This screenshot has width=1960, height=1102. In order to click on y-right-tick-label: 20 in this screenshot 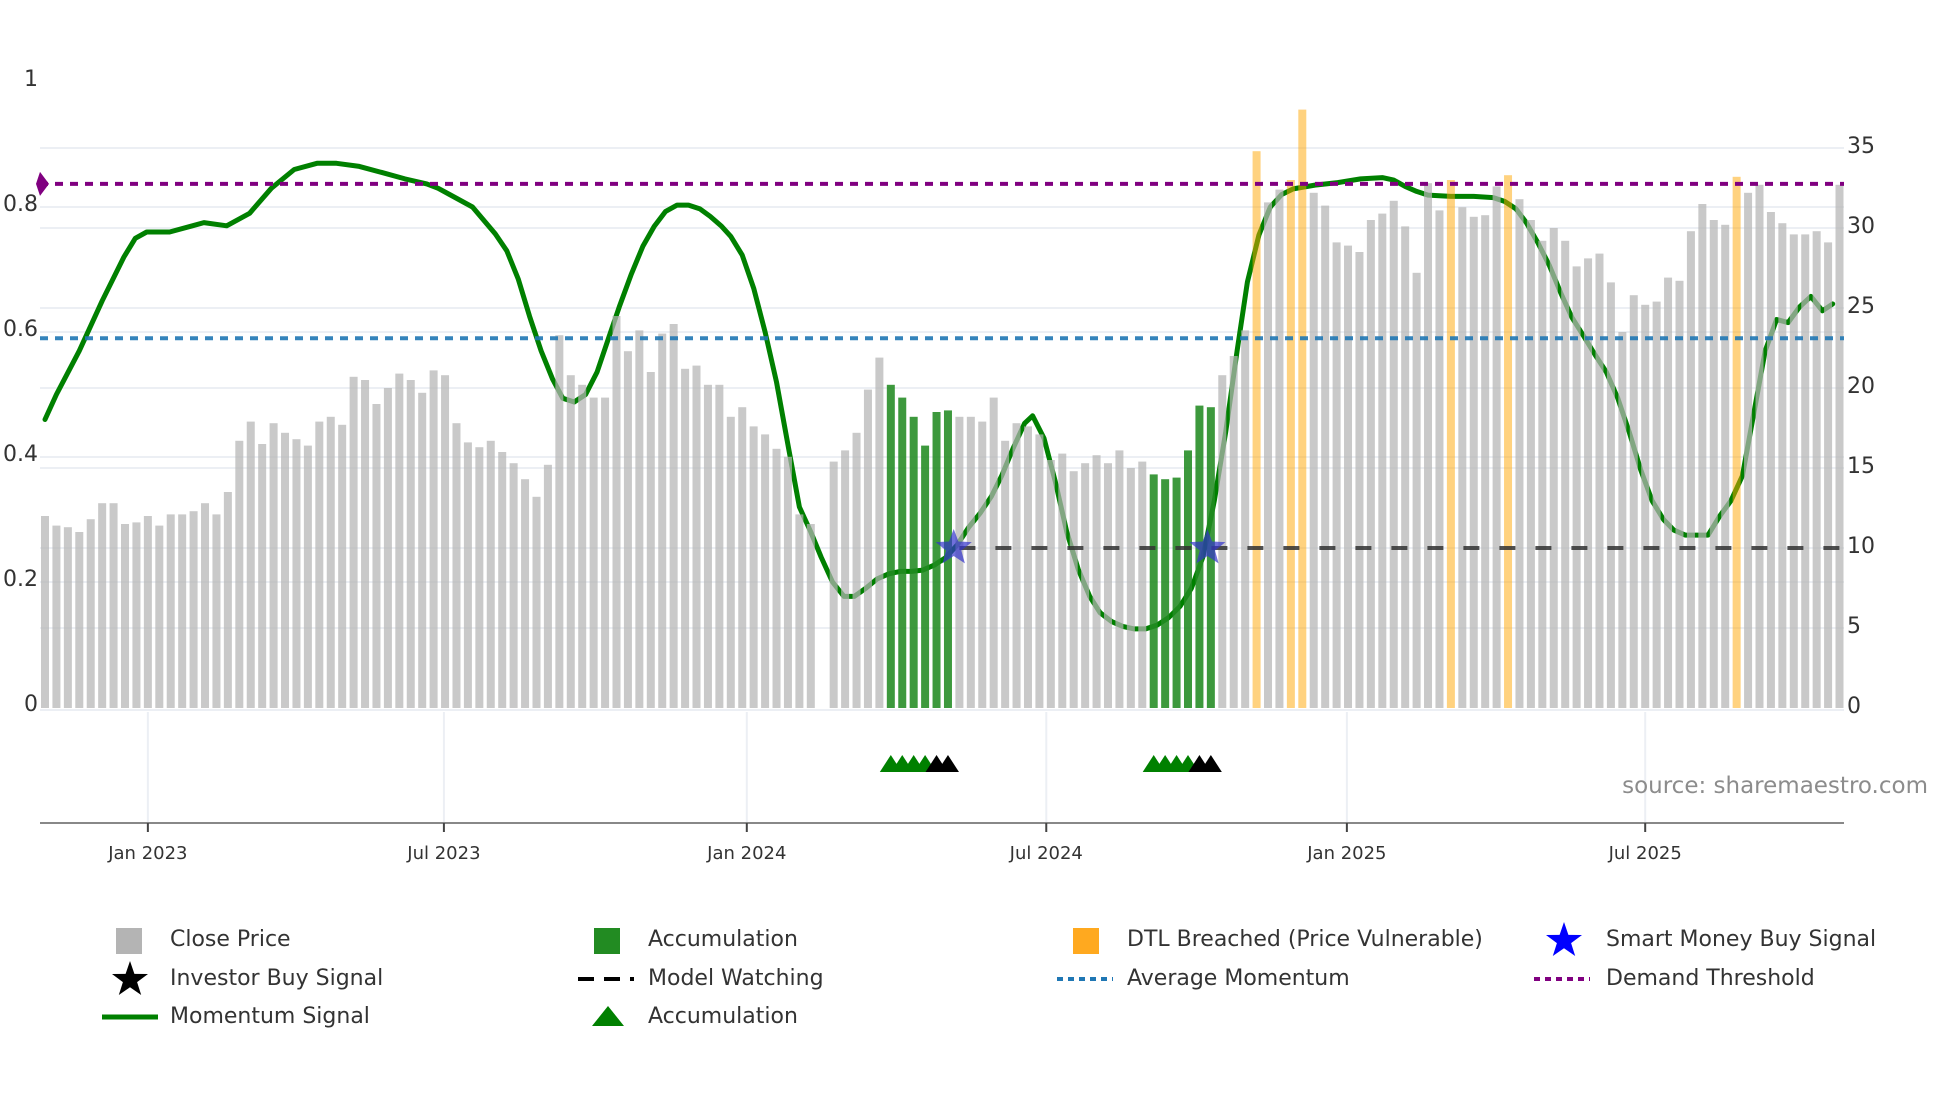, I will do `click(1861, 386)`.